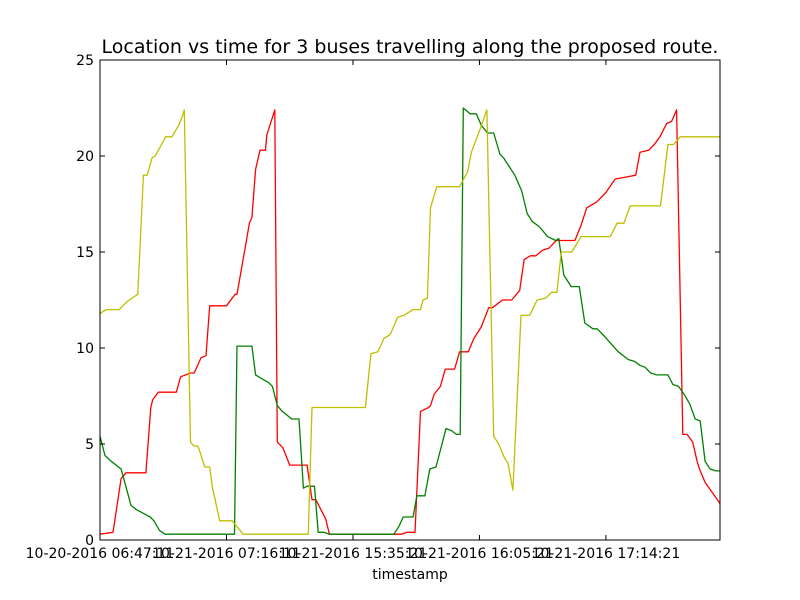 This screenshot has height=600, width=800. Describe the element at coordinates (479, 554) in the screenshot. I see `x-tick-label: 10-21-2016 16:05:21` at that location.